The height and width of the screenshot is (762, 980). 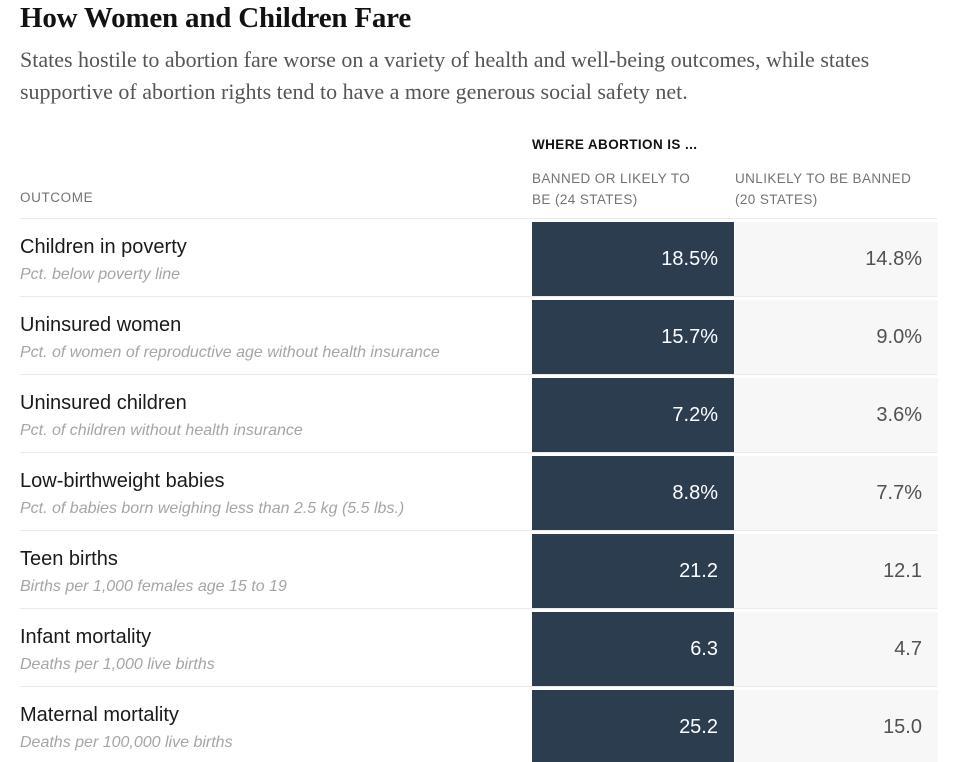 I want to click on unlikely-value-cell: 9.0%, so click(x=836, y=337).